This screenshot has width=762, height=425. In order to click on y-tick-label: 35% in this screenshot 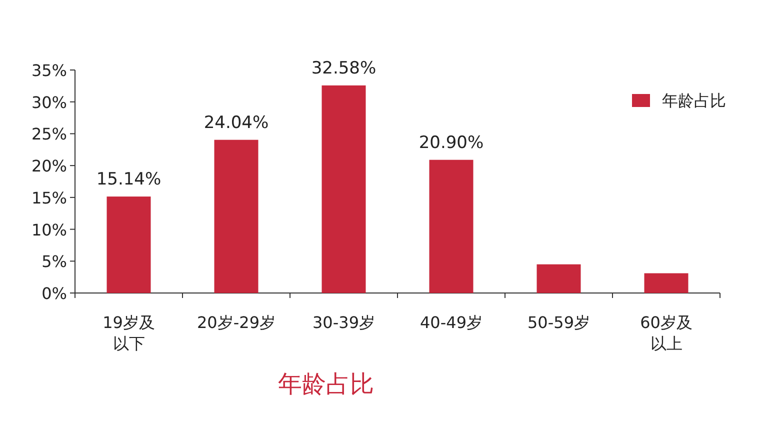, I will do `click(49, 70)`.